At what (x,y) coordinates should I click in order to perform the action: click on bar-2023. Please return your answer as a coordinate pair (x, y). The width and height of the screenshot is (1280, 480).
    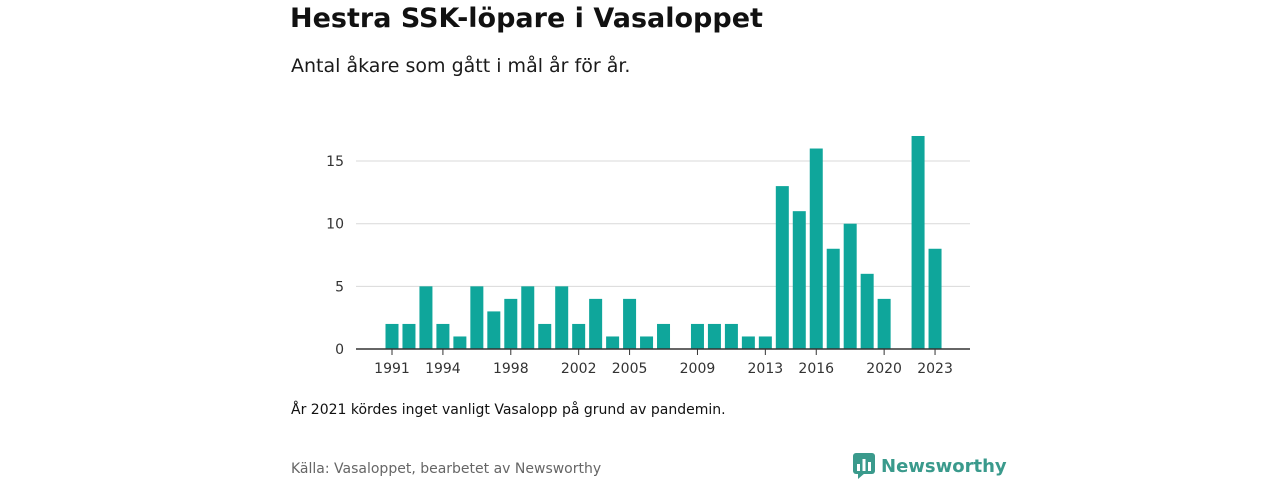
    Looking at the image, I should click on (935, 298).